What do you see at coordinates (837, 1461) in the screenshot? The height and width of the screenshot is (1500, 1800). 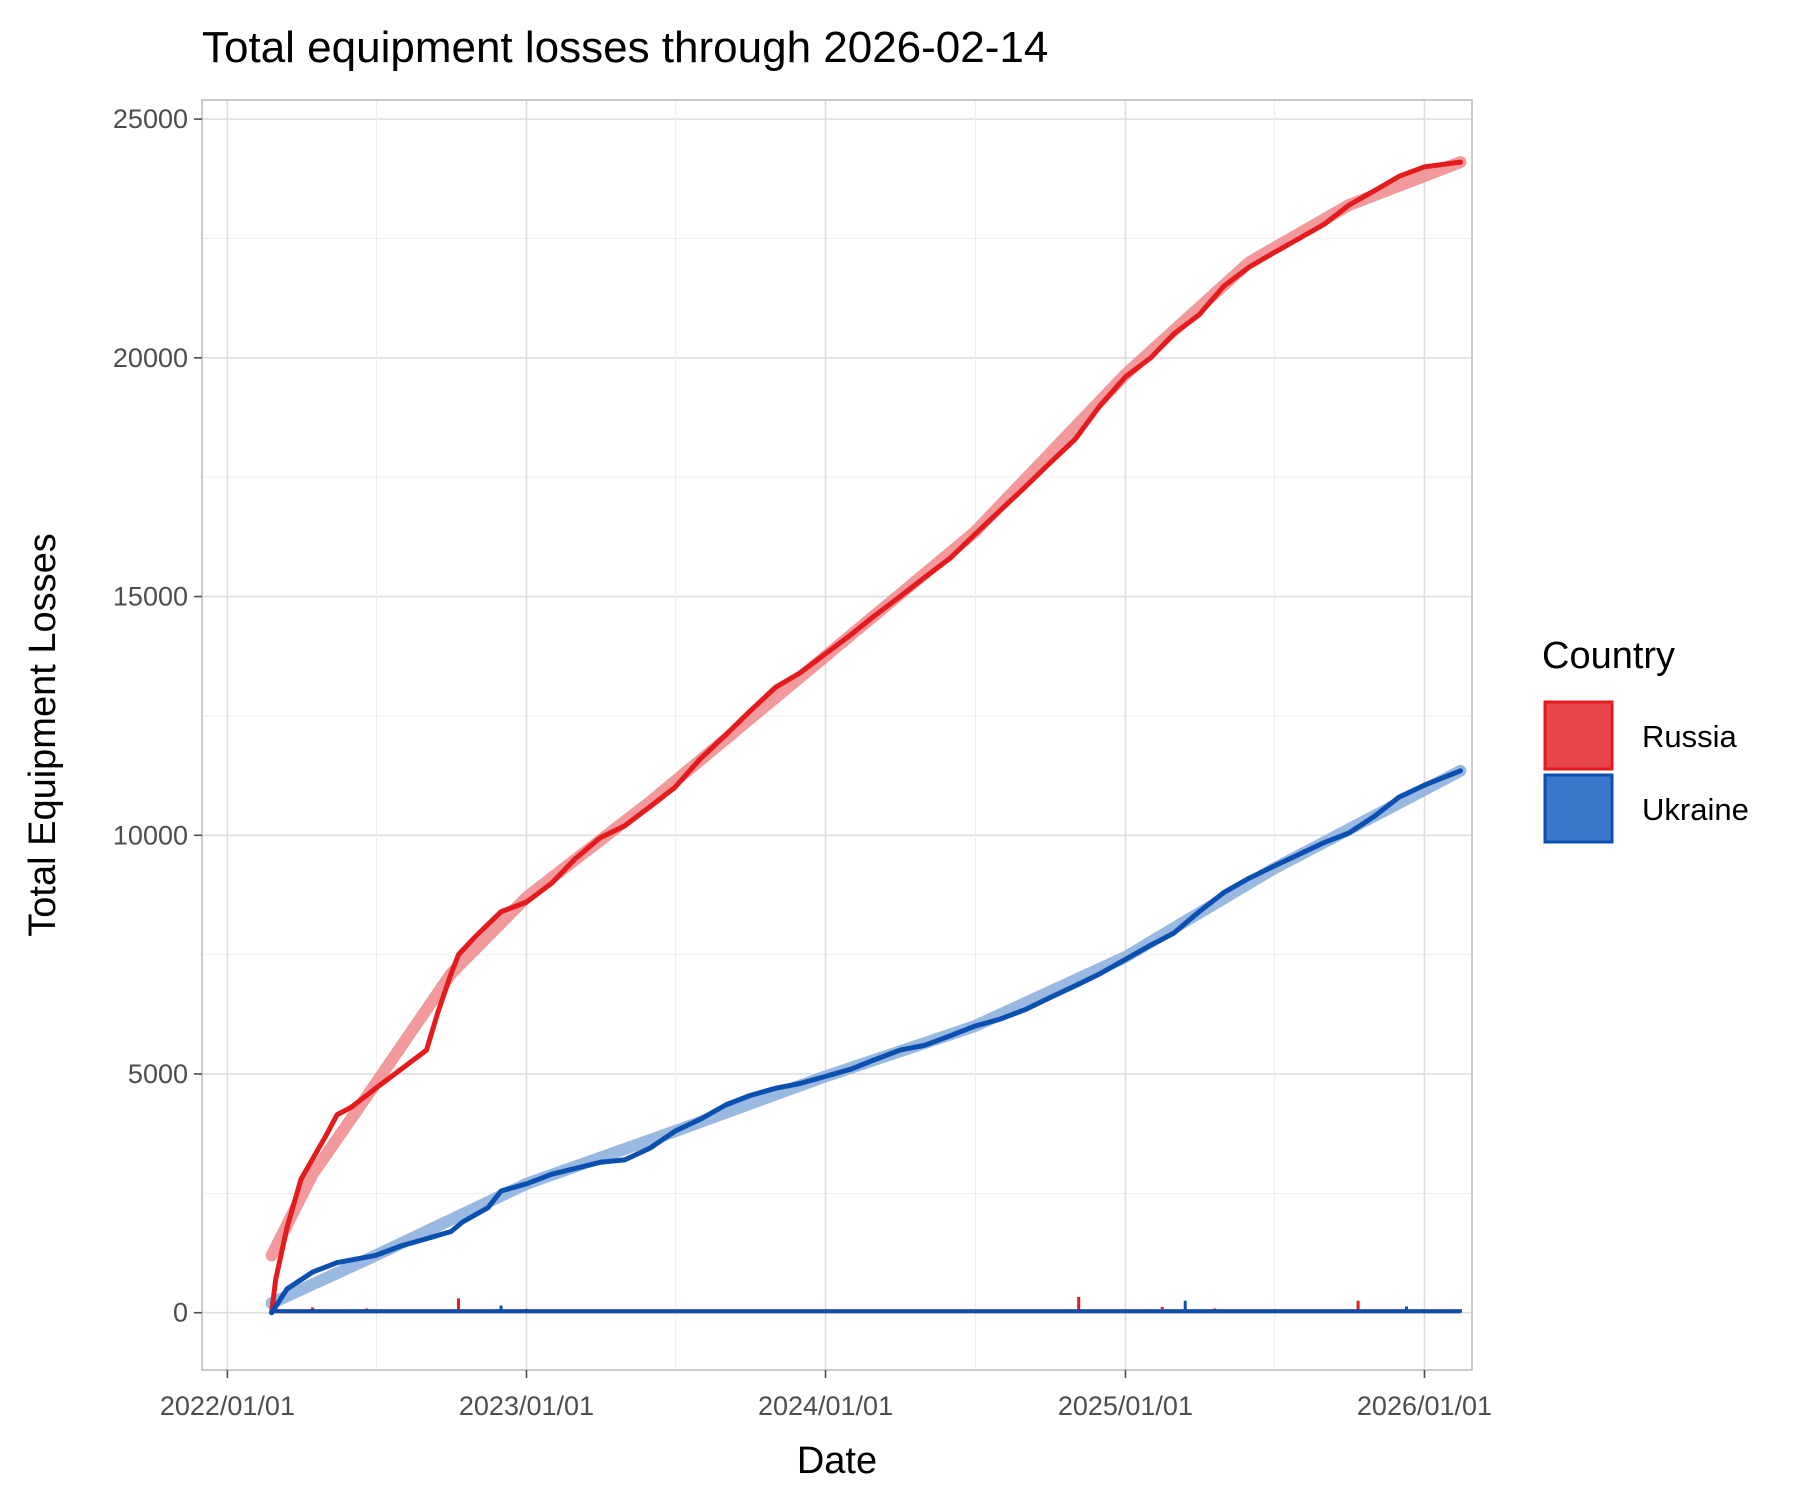 I see `x-axis-title: Date` at bounding box center [837, 1461].